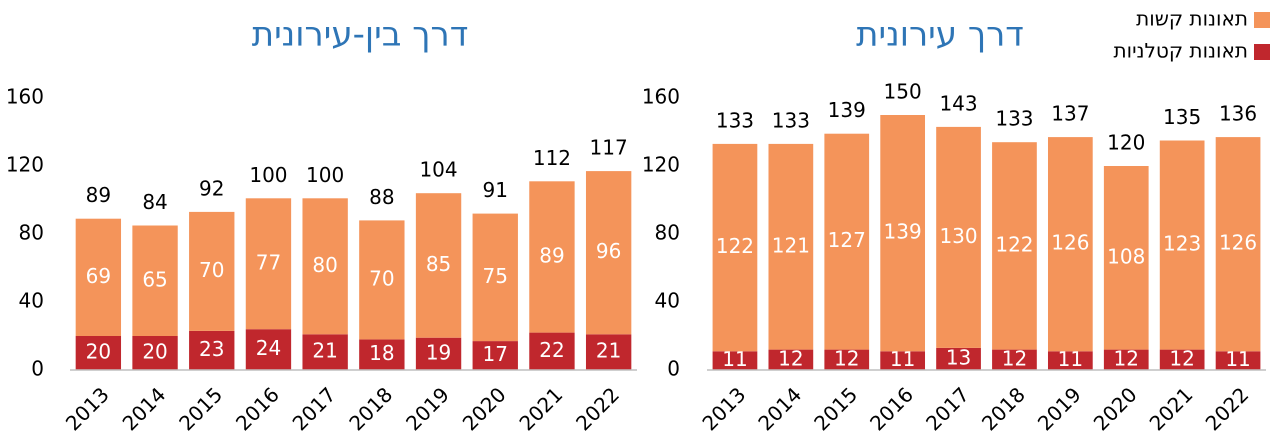 Image resolution: width=1274 pixels, height=444 pixels. I want to click on value-label: 65, so click(154, 279).